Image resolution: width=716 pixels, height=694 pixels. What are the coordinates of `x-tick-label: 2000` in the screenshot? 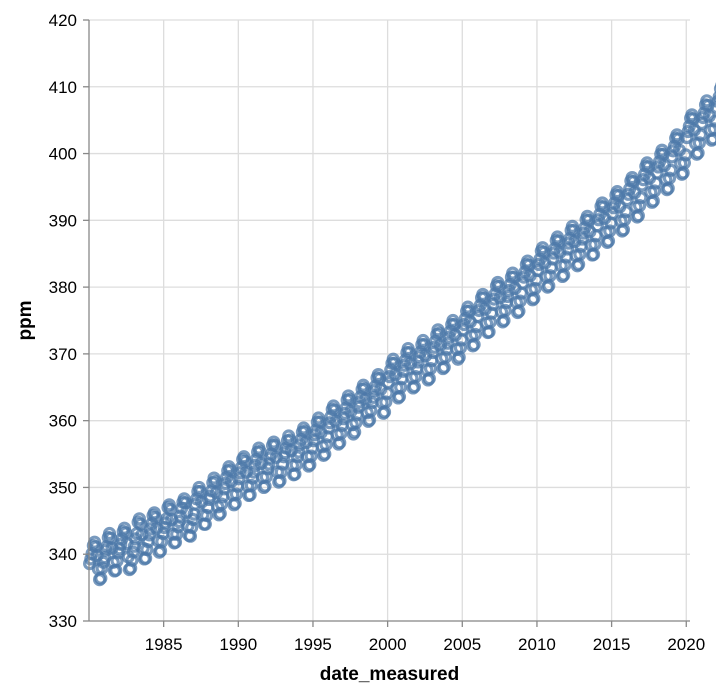 It's located at (388, 644).